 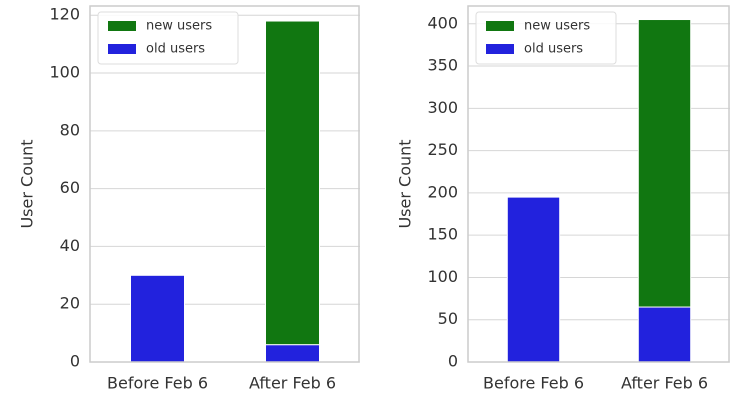 What do you see at coordinates (64, 14) in the screenshot?
I see `y-tick-label: 120` at bounding box center [64, 14].